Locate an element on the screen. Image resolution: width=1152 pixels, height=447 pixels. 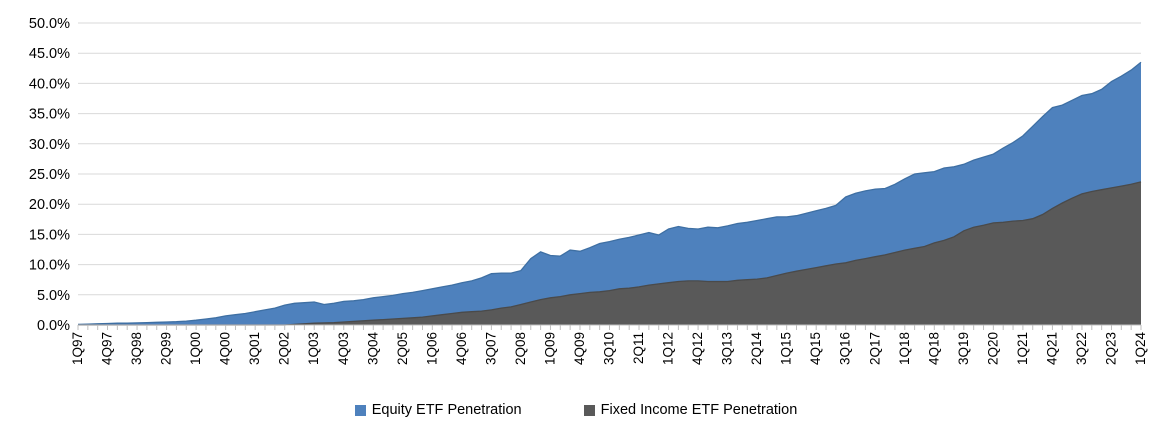
y-tick-label: 20.0% is located at coordinates (49, 205).